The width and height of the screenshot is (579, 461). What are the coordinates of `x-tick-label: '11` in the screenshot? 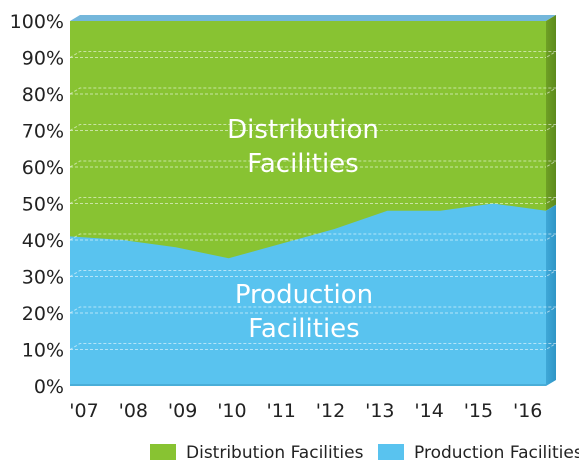 It's located at (280, 411).